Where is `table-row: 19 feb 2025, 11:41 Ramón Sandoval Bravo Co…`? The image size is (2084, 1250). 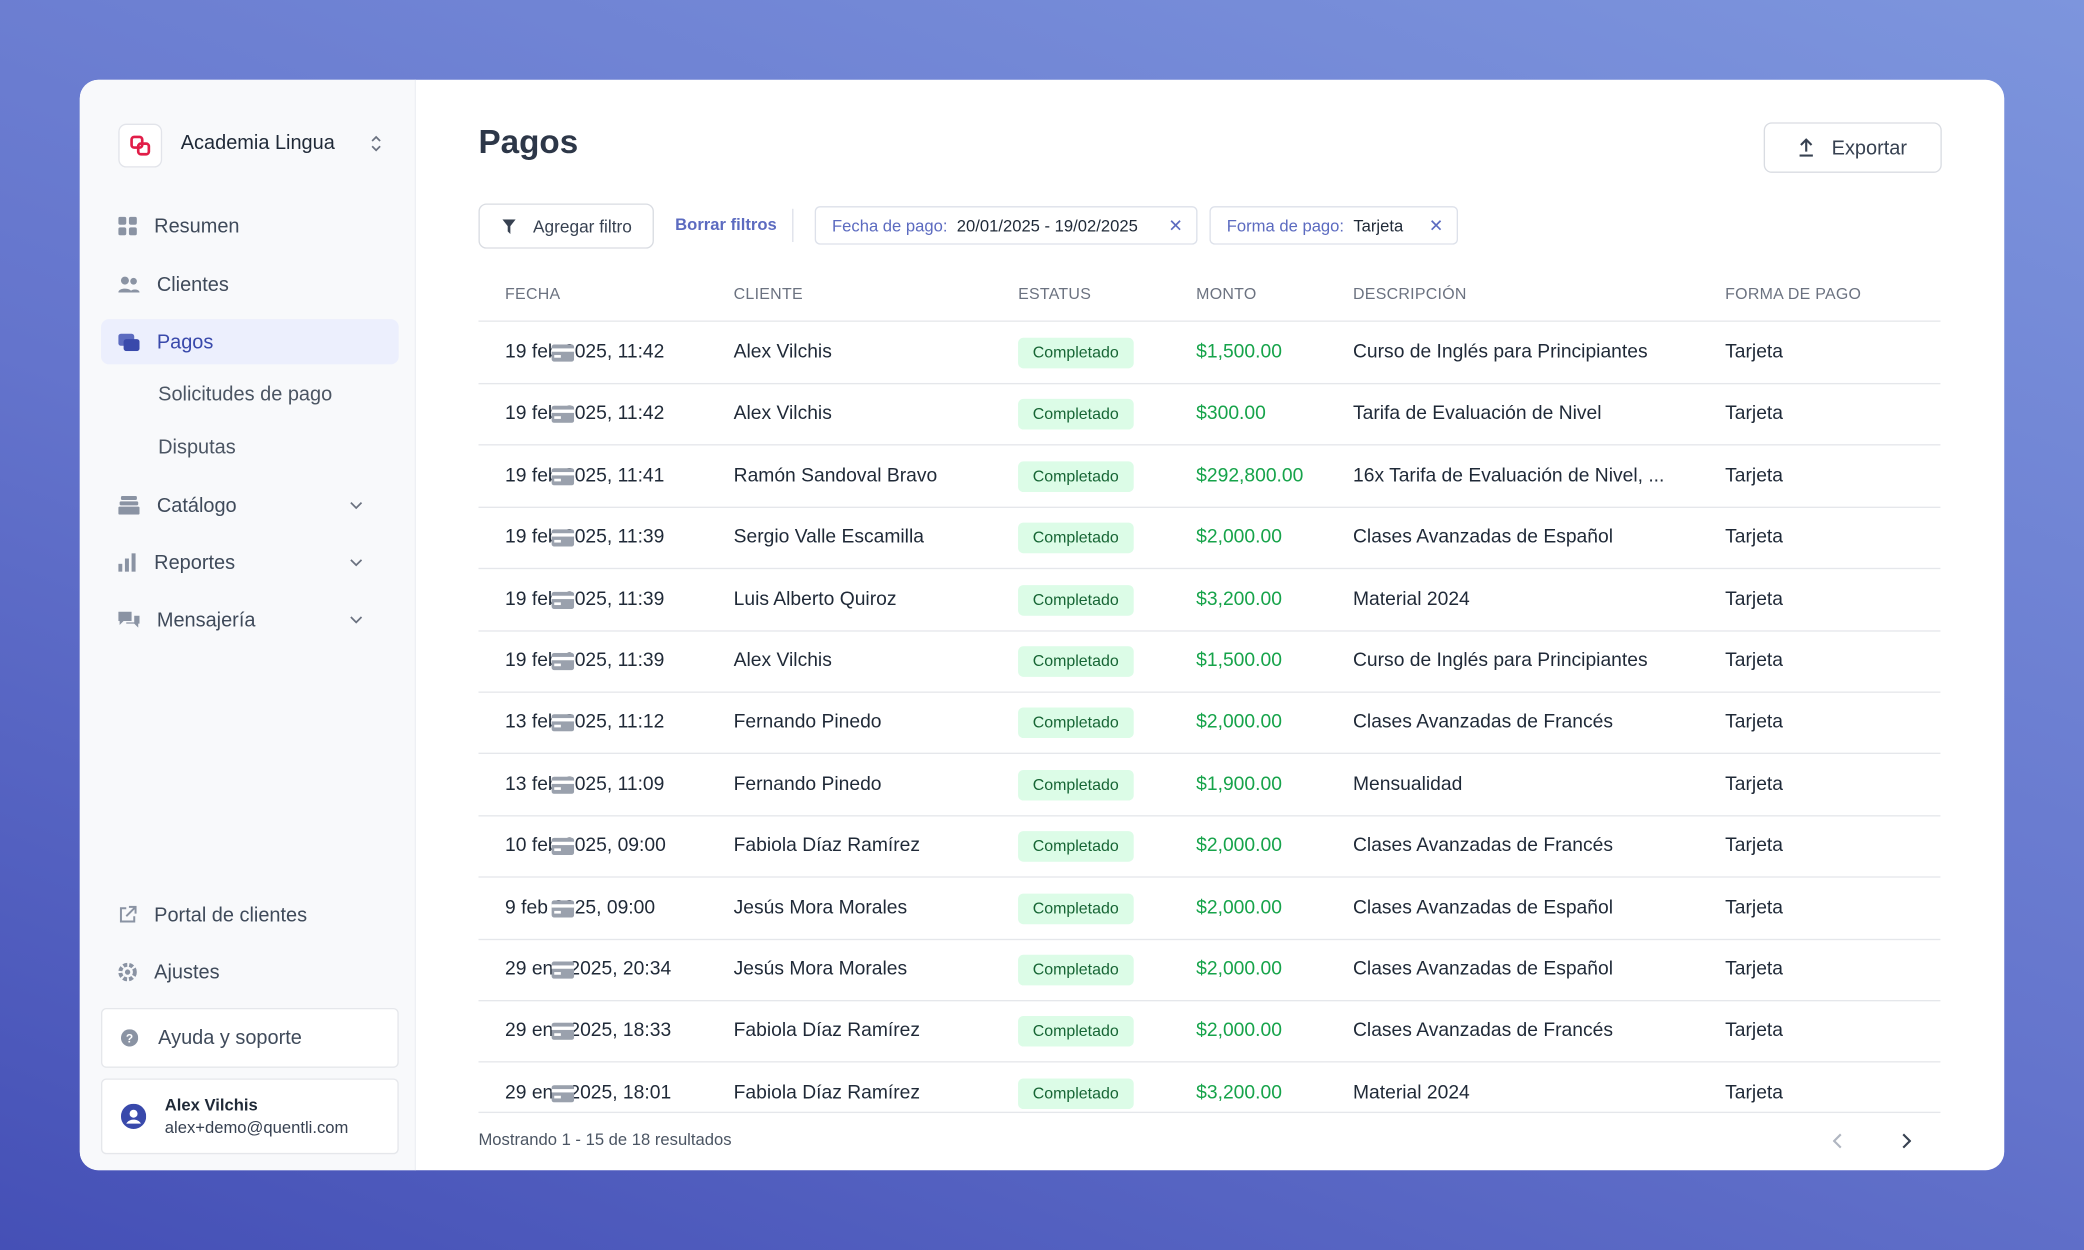
table-row: 19 feb 2025, 11:41 Ramón Sandoval Bravo Co… is located at coordinates (1209, 476).